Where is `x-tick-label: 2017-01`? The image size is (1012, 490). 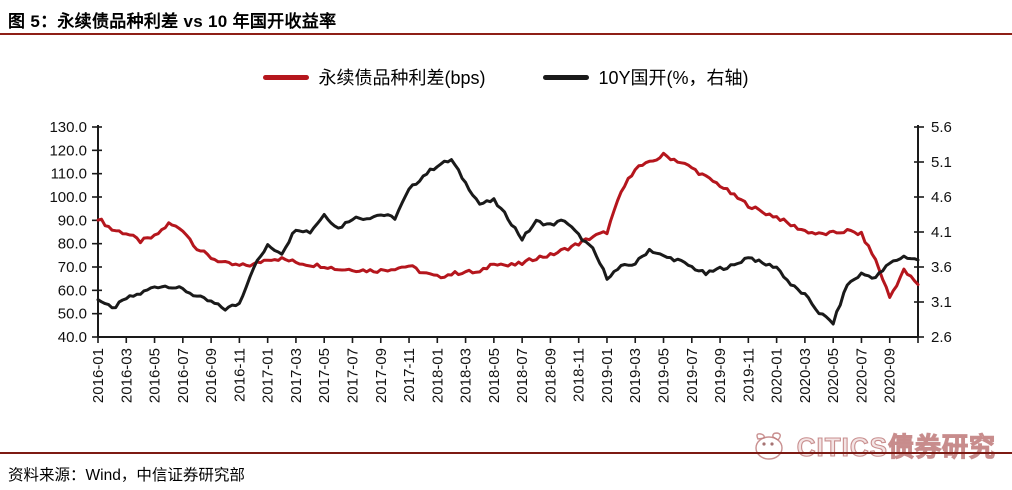 x-tick-label: 2017-01 is located at coordinates (268, 375).